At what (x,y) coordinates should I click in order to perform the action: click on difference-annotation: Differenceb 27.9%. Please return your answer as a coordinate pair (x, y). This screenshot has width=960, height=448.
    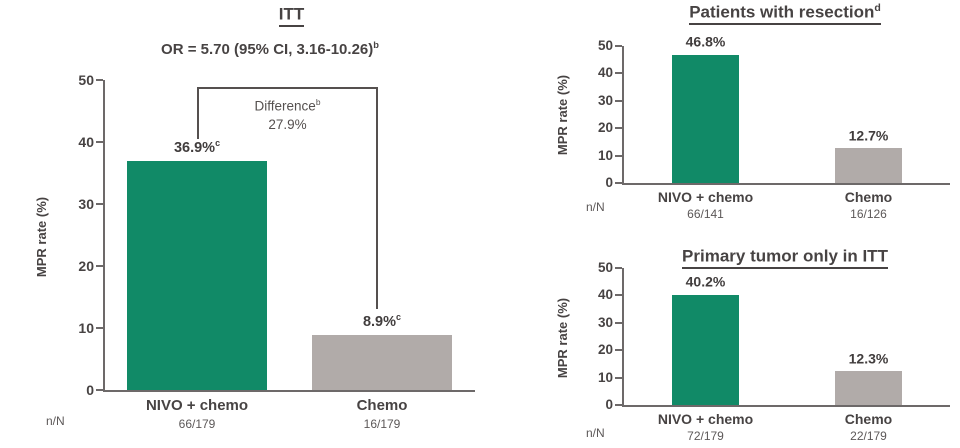
    Looking at the image, I should click on (287, 113).